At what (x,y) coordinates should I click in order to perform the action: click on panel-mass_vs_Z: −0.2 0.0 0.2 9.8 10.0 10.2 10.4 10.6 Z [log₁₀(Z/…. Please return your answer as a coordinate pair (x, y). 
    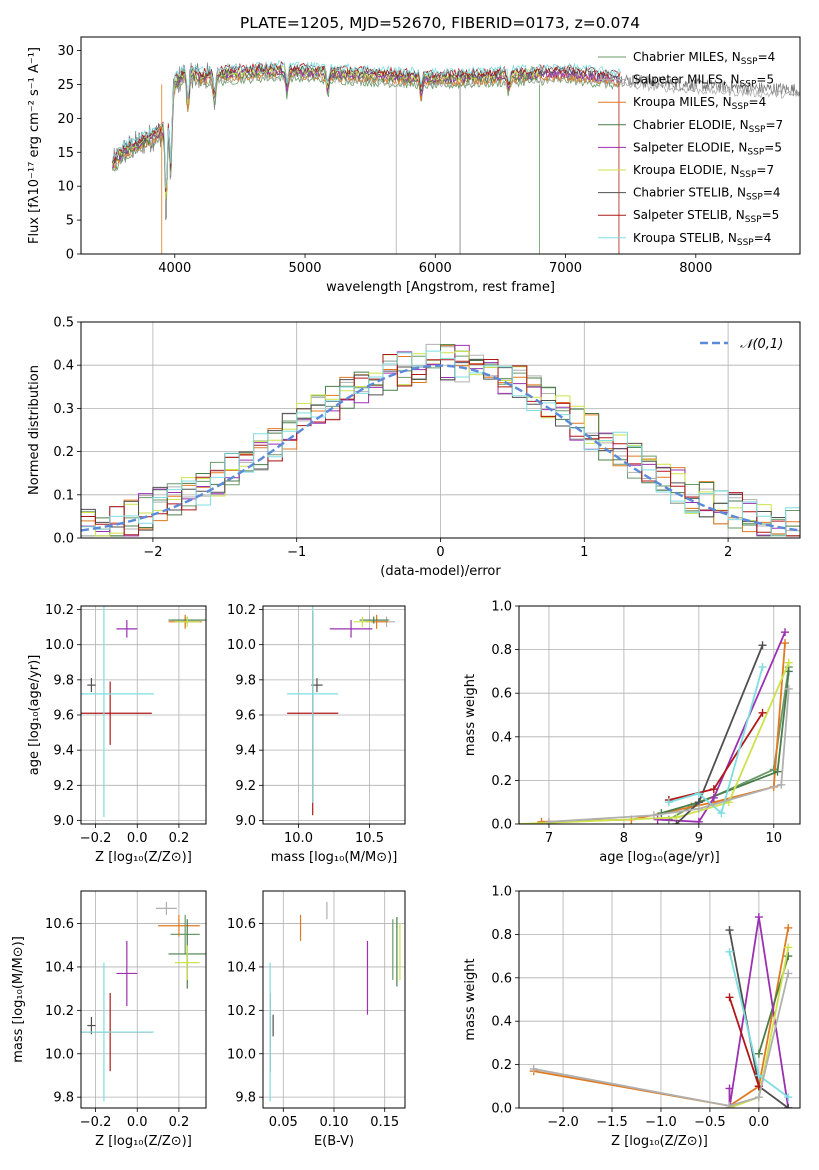
    Looking at the image, I should click on (109, 1019).